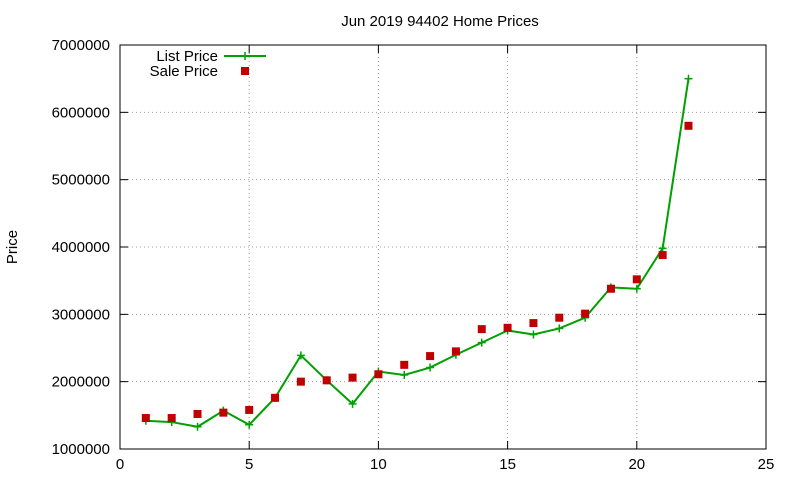  Describe the element at coordinates (81, 449) in the screenshot. I see `y-tick-label: 1000000` at that location.